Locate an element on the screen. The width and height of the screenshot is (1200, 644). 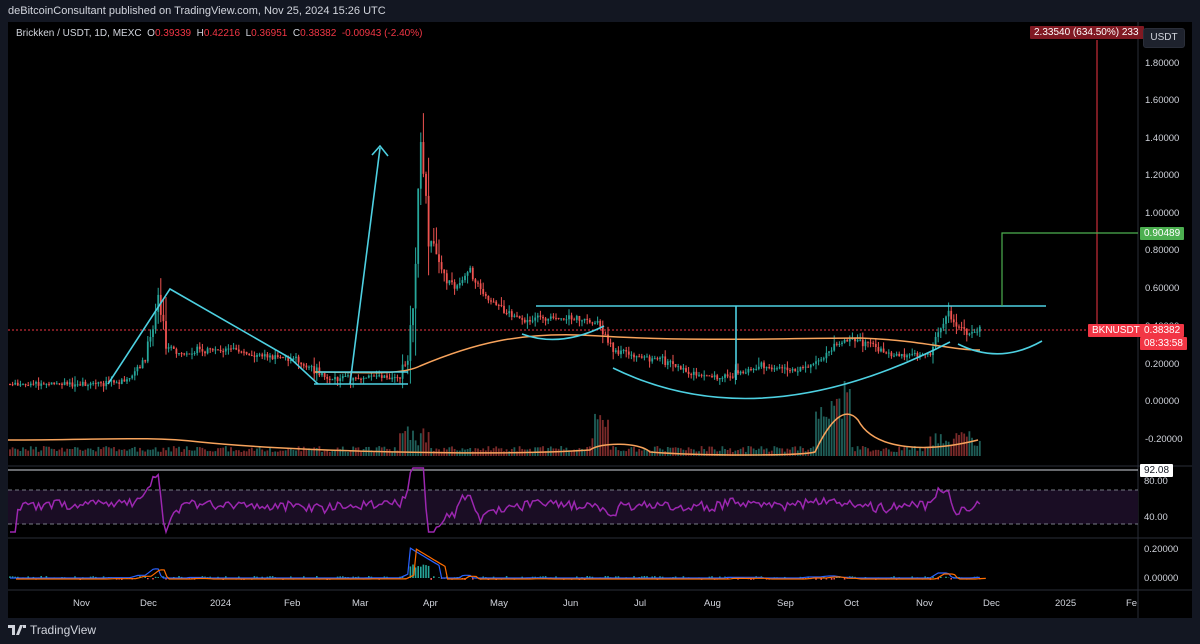
close-label: C is located at coordinates (296, 33).